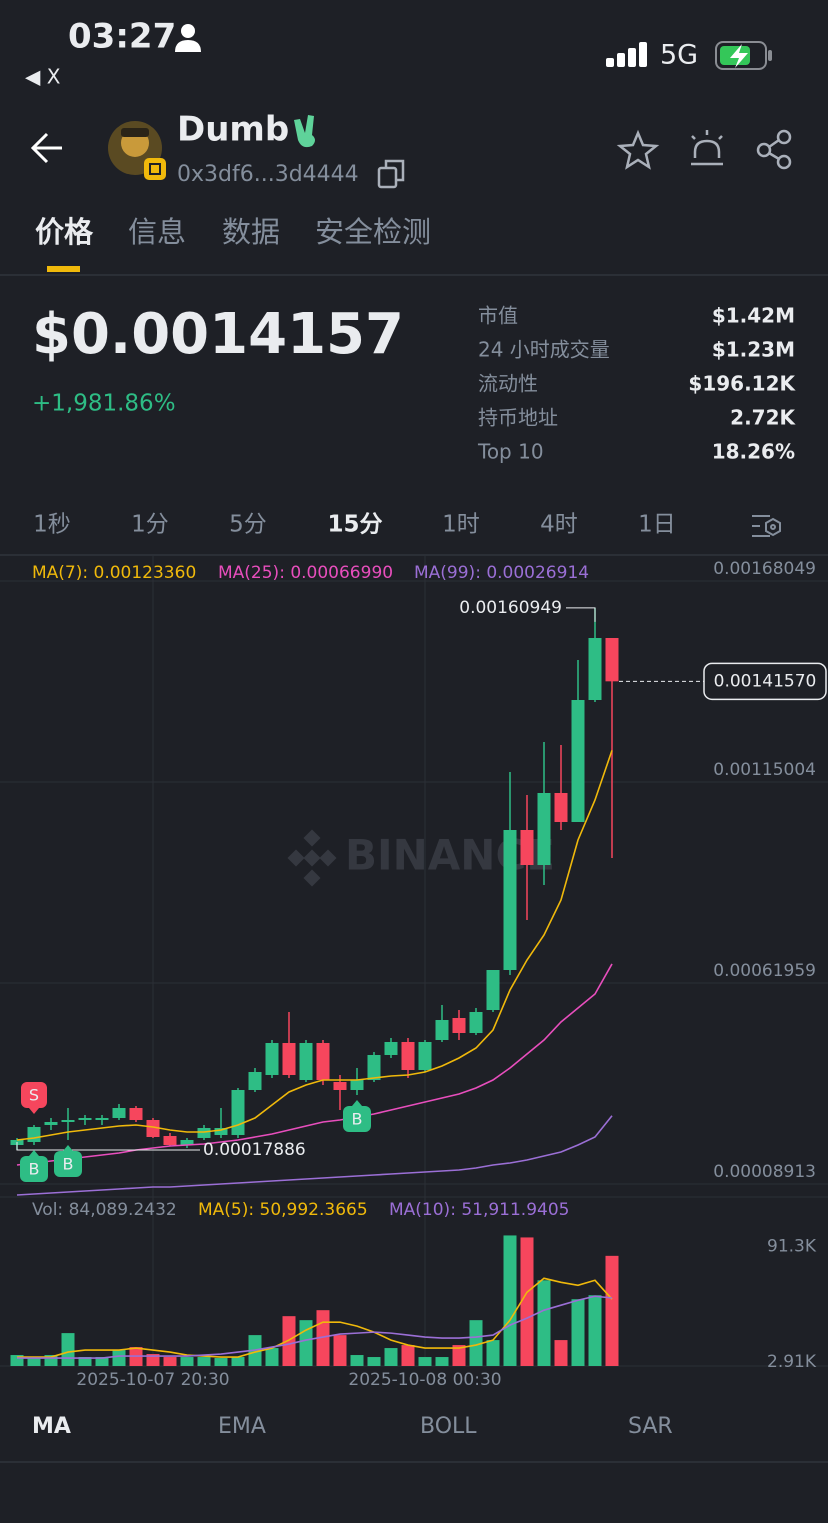 Image resolution: width=828 pixels, height=1523 pixels. I want to click on sell-marker-label: S, so click(34, 1094).